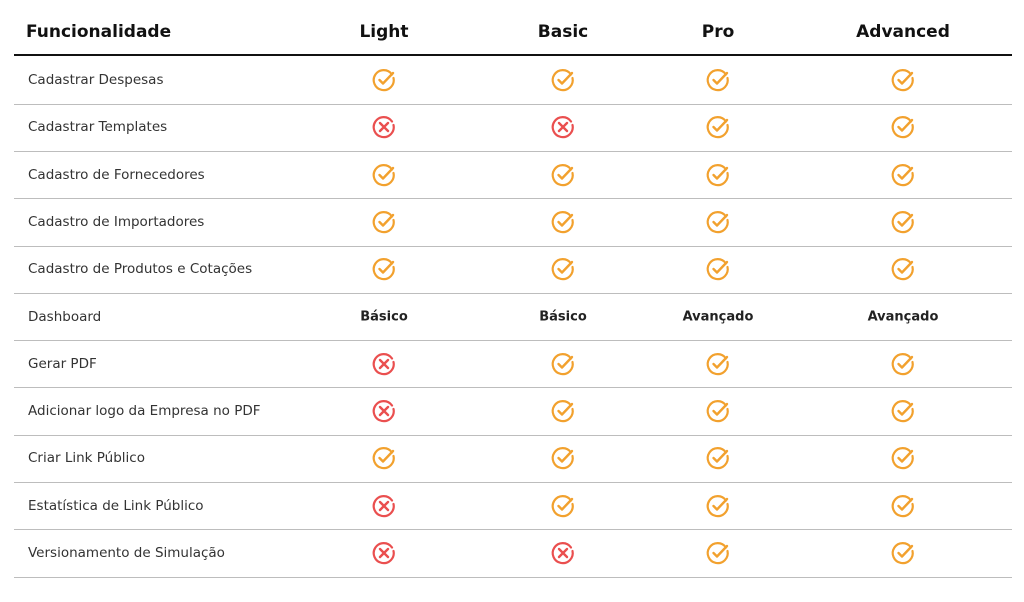 The height and width of the screenshot is (602, 1024). I want to click on feature-name: Cadastrar Despesas, so click(96, 80).